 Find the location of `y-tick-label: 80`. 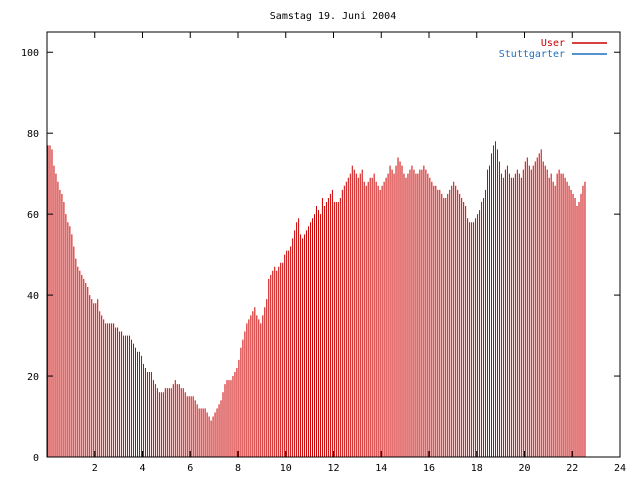

y-tick-label: 80 is located at coordinates (33, 134).